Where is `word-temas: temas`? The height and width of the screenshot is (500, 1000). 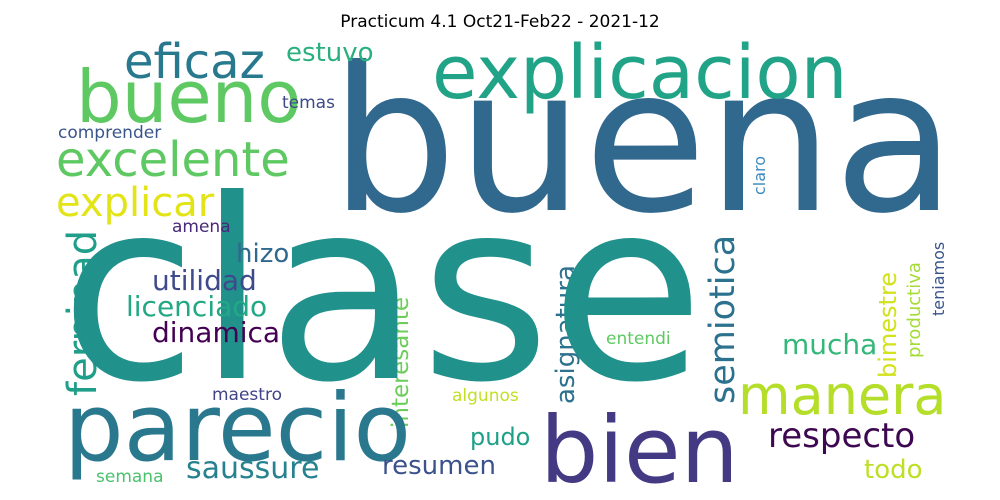 word-temas: temas is located at coordinates (308, 103).